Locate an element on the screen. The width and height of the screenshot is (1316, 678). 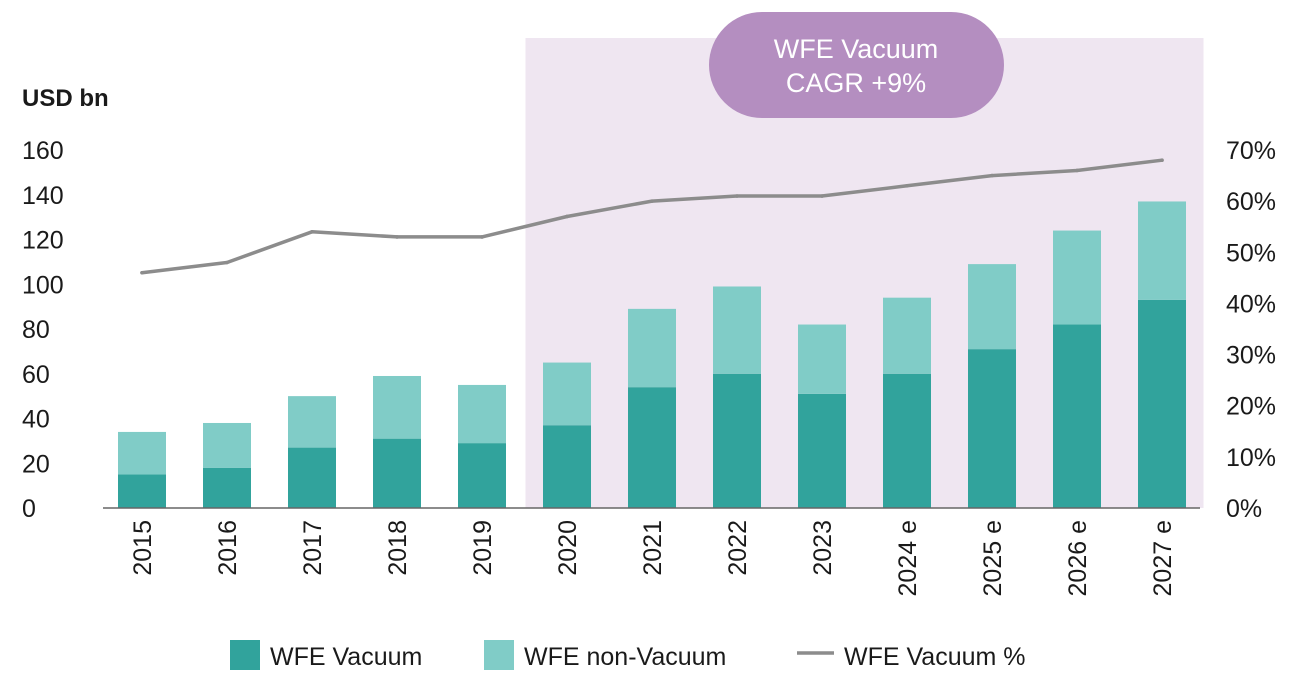
x-tick-label: 2015 is located at coordinates (143, 548).